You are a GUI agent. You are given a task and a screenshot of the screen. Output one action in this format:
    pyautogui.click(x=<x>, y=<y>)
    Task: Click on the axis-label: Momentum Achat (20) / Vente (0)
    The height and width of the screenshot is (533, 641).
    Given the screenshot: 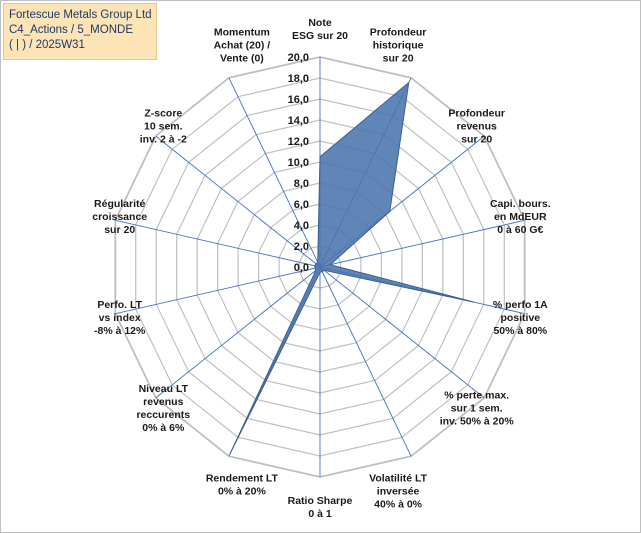 What is the action you would take?
    pyautogui.click(x=242, y=45)
    